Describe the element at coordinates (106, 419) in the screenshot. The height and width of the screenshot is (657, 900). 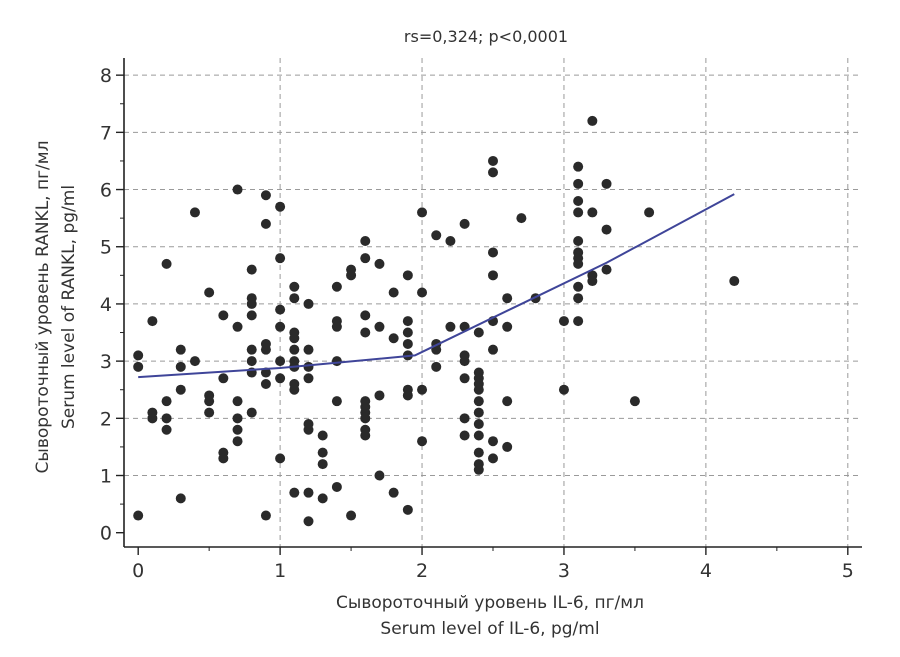
I see `y-tick-label: 2` at that location.